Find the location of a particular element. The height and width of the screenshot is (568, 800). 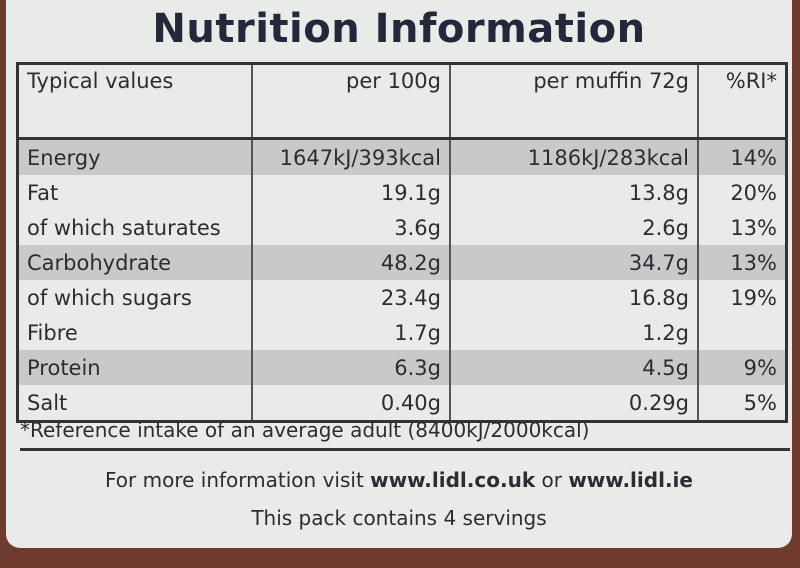

table-cell: 1.2g is located at coordinates (573, 332).